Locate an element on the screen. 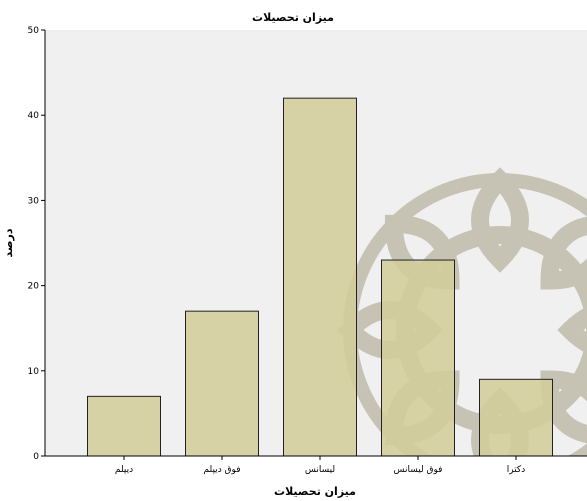 This screenshot has height=501, width=587. x-tick-label: لیسانس is located at coordinates (320, 470).